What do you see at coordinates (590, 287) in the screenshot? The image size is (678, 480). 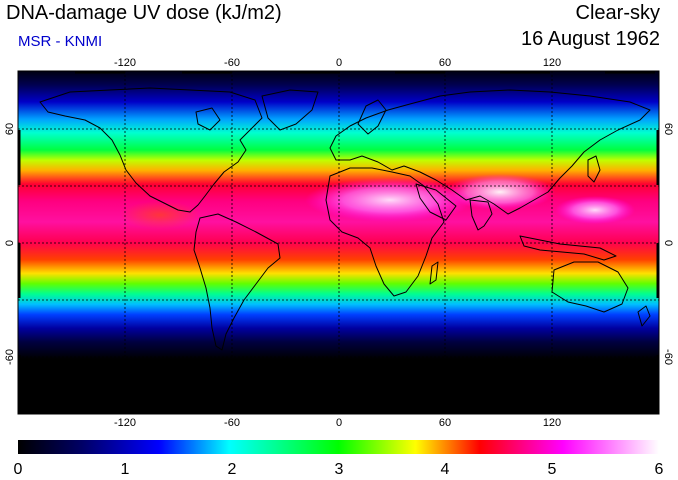 I see `coast-australia` at bounding box center [590, 287].